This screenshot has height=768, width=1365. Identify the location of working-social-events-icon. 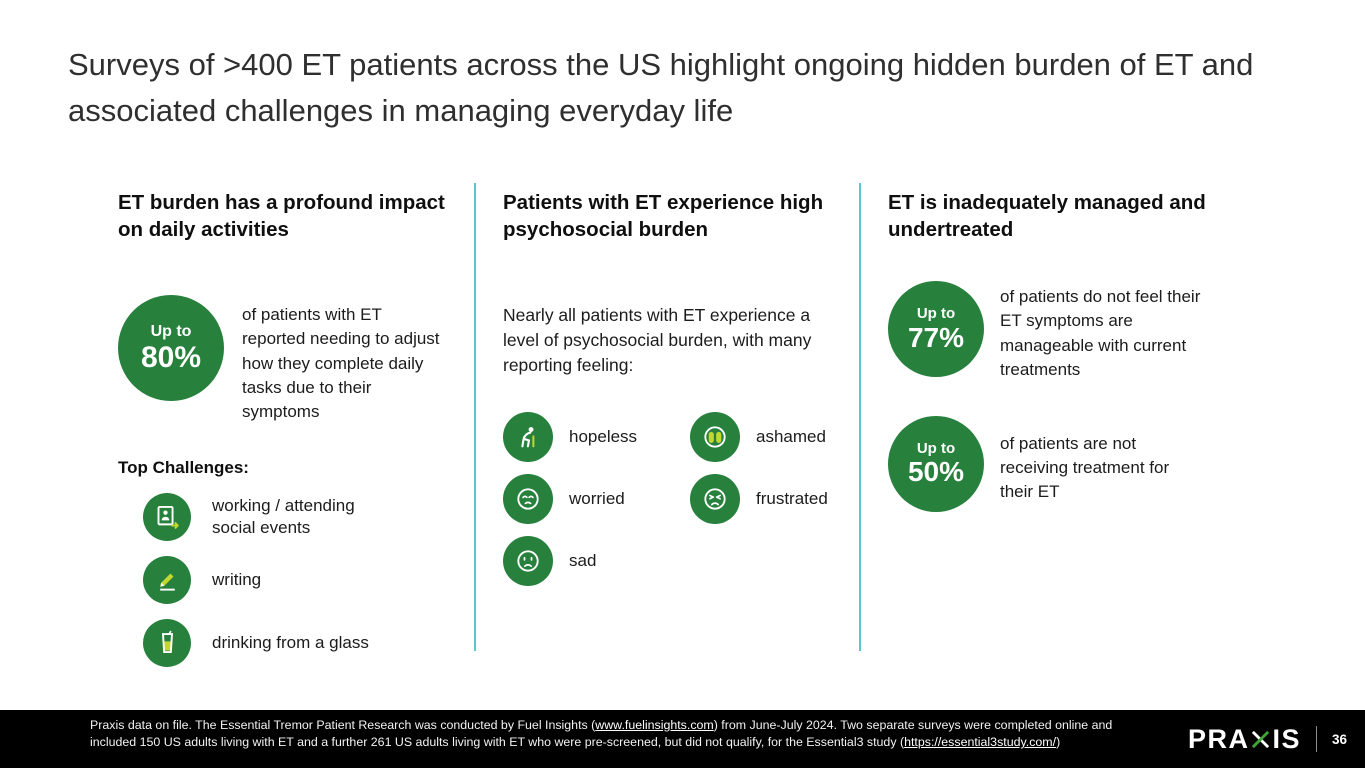
(167, 516).